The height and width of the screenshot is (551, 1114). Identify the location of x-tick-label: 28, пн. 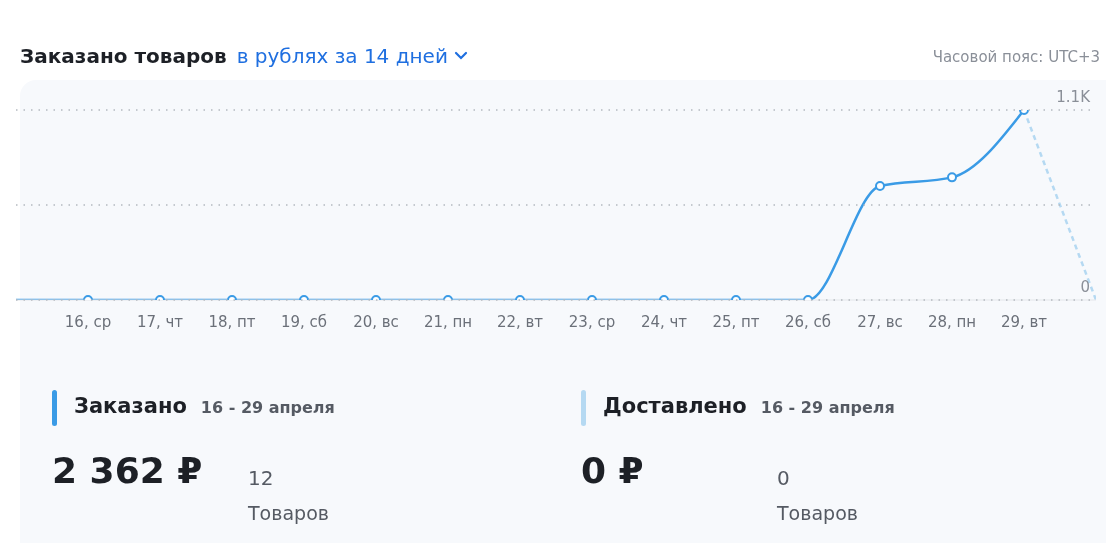
(952, 321).